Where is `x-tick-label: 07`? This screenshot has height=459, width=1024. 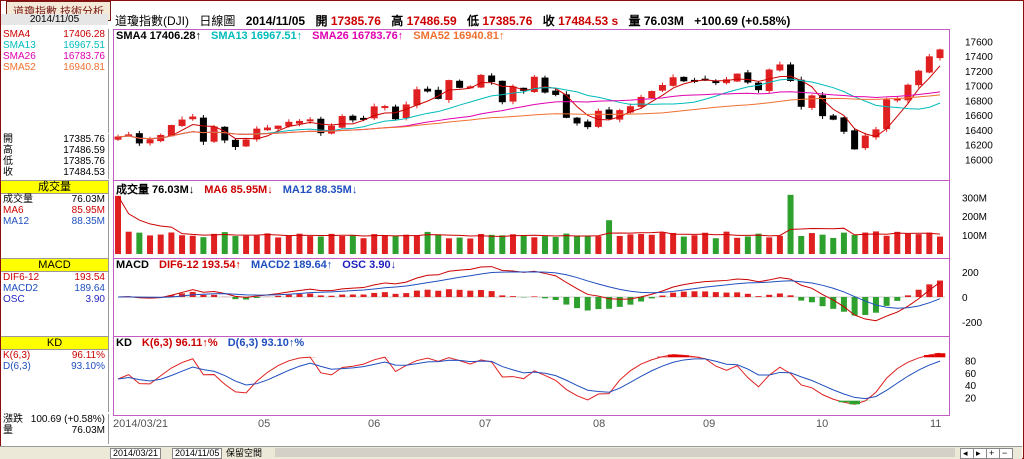
x-tick-label: 07 is located at coordinates (485, 424).